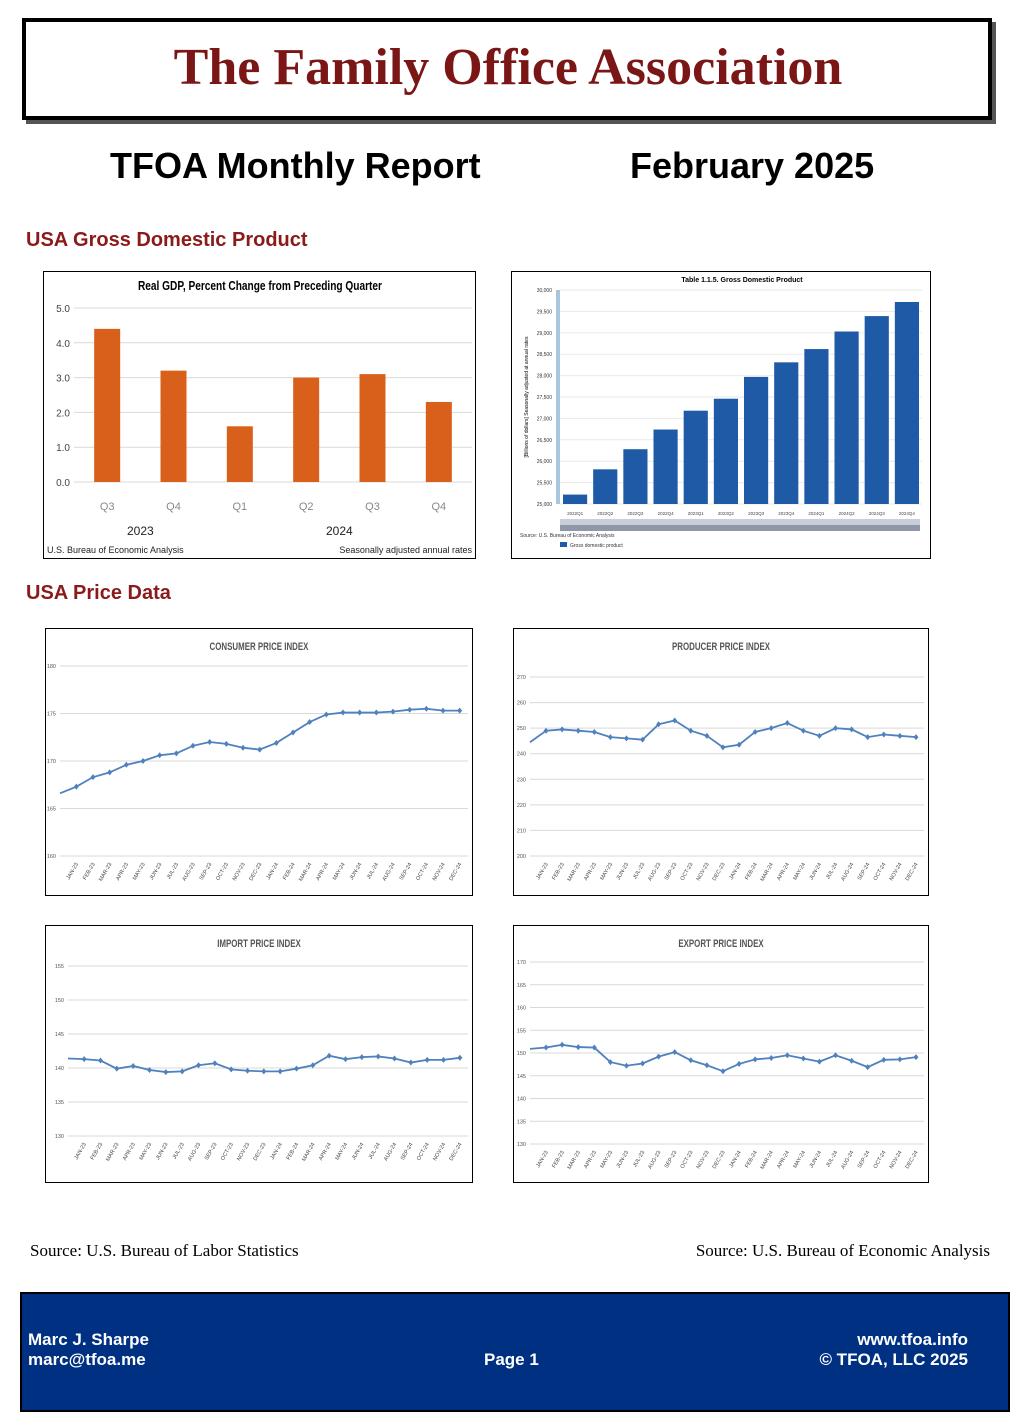 The height and width of the screenshot is (1424, 1022). I want to click on legend-swatch, so click(563, 544).